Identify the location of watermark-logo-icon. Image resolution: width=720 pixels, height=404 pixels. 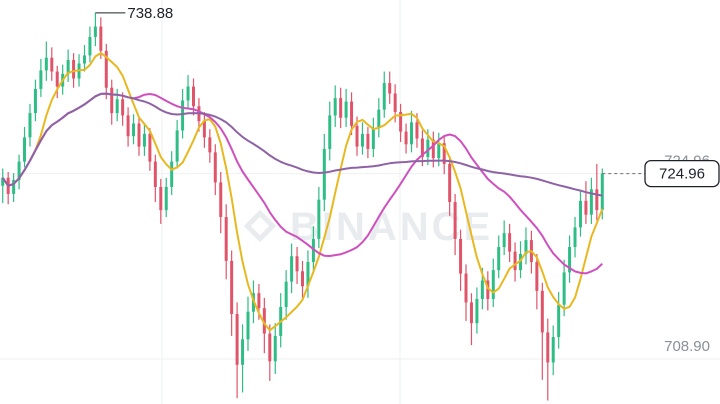
(260, 226).